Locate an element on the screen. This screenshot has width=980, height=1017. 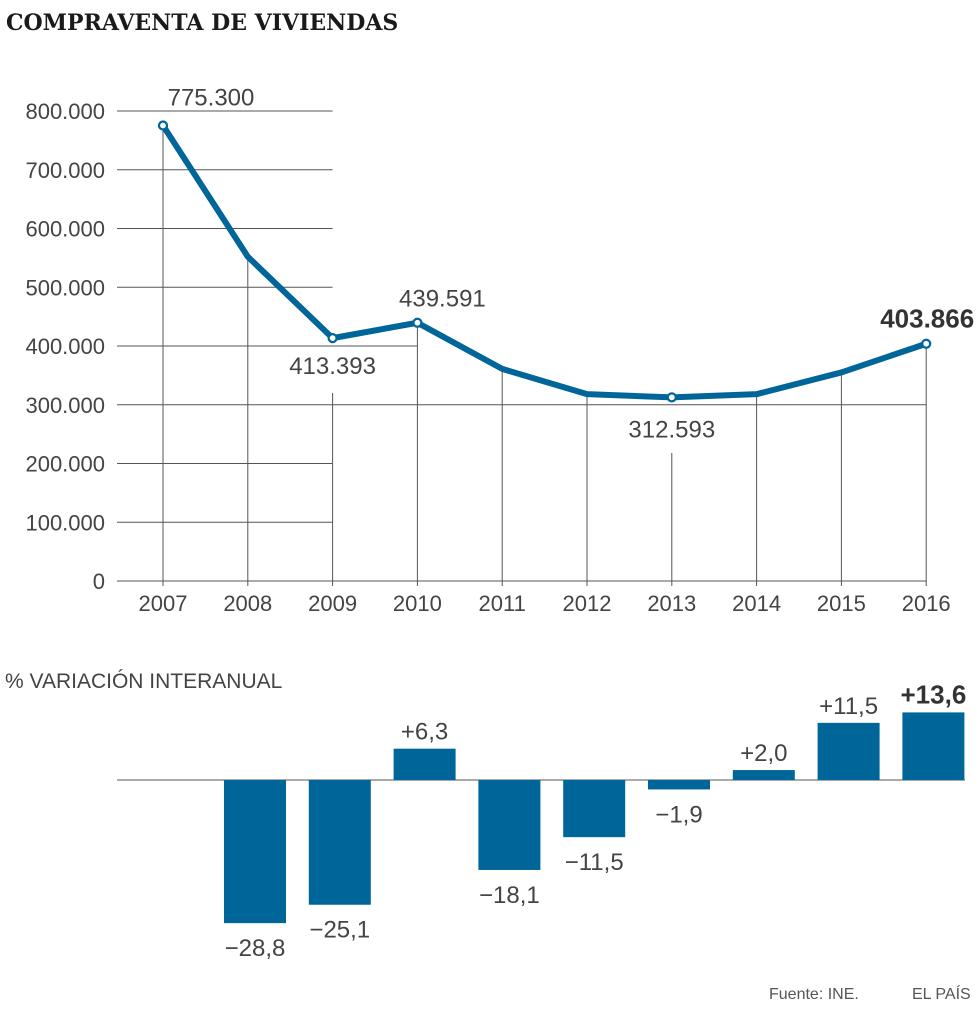
bar-value-label: −1,9 is located at coordinates (678, 814).